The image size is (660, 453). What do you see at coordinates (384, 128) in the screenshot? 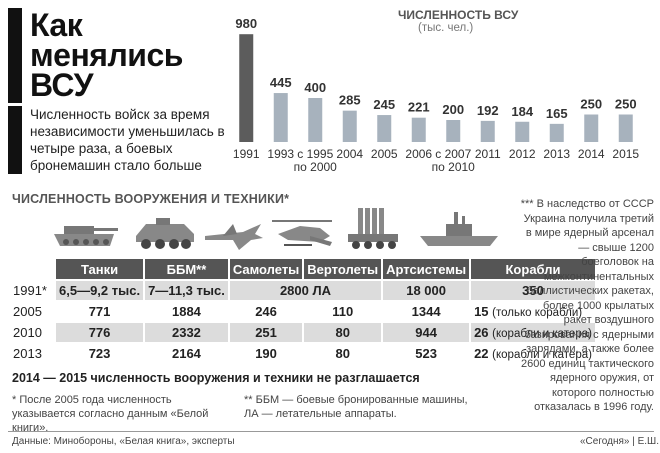
I see `bar-2005` at bounding box center [384, 128].